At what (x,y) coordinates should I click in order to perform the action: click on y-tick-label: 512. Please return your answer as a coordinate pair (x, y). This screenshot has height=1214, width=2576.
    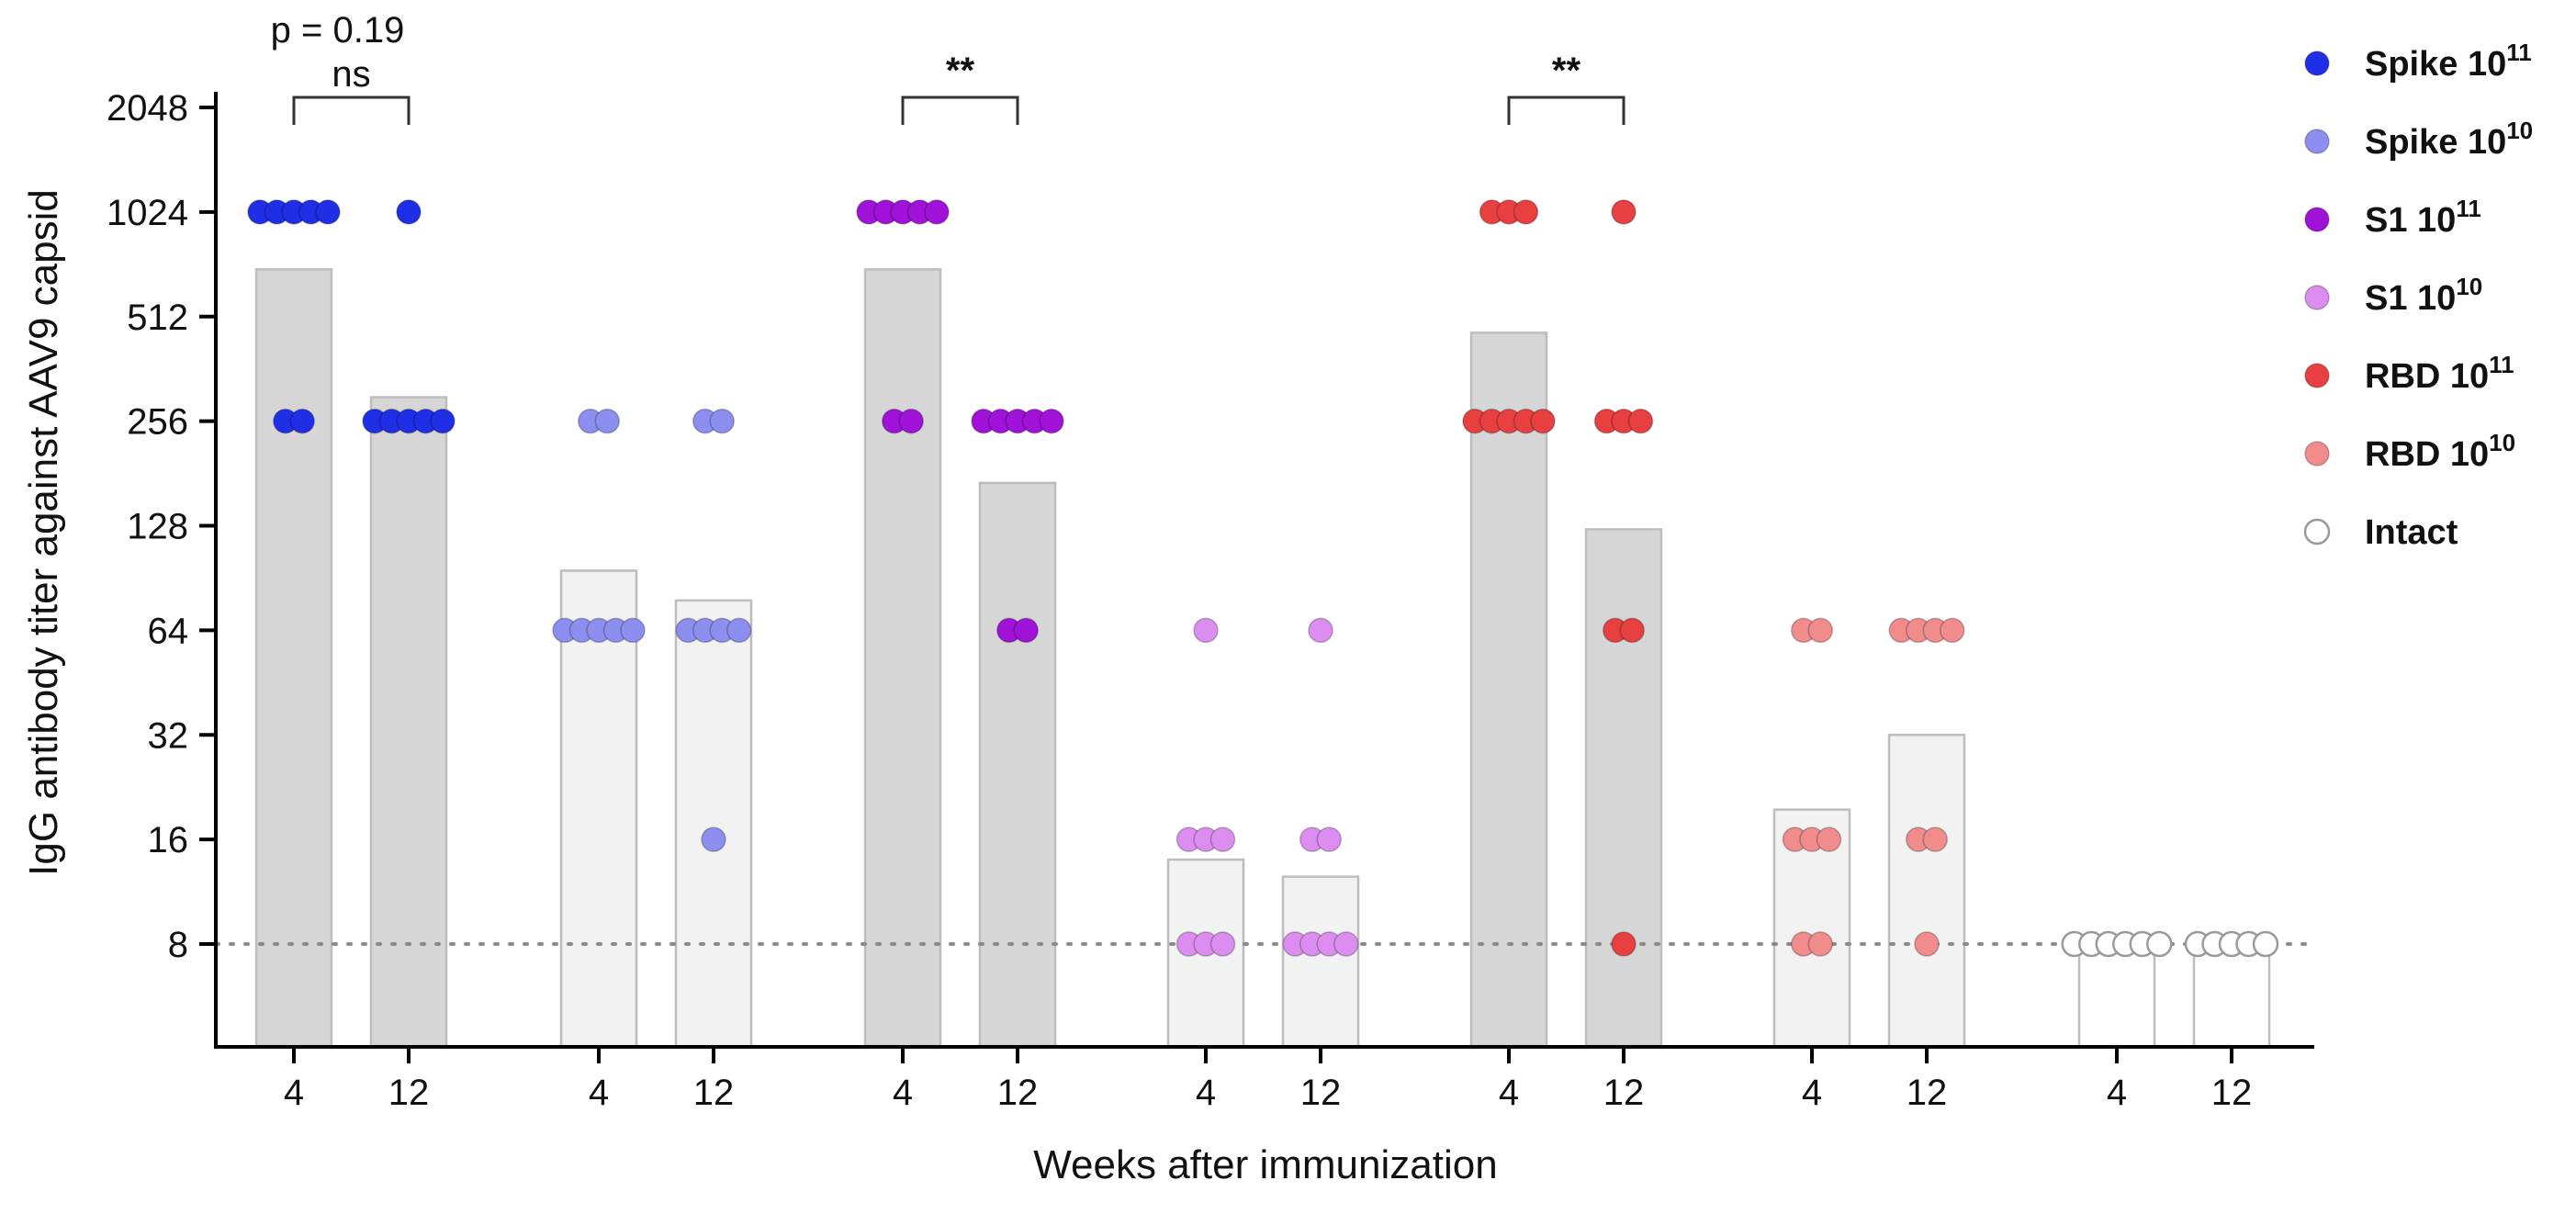
    Looking at the image, I should click on (157, 318).